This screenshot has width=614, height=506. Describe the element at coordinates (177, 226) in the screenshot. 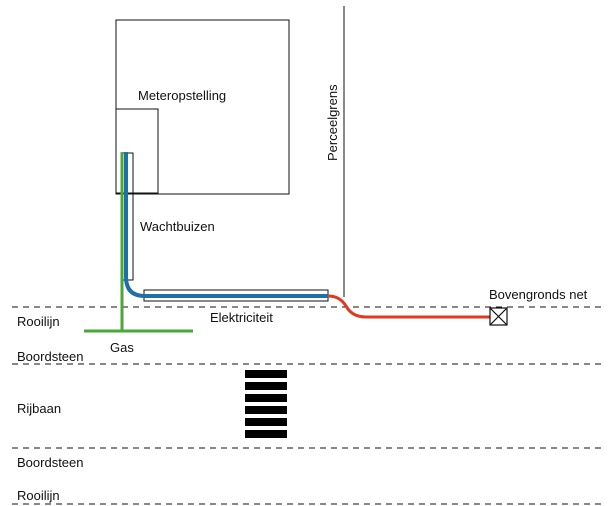

I see `conduits-label: Wachtbuizen` at that location.